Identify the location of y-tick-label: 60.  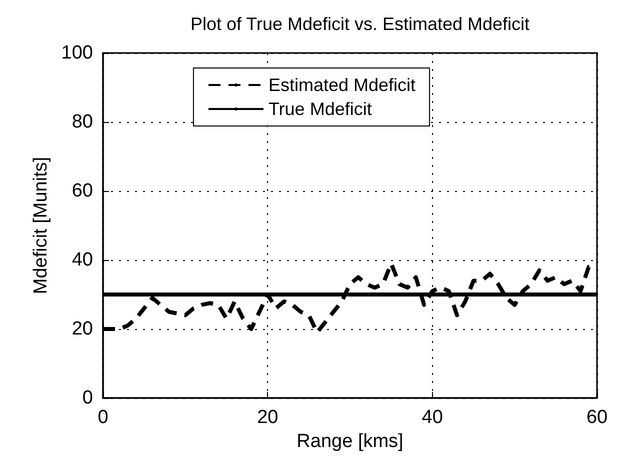
(82, 191).